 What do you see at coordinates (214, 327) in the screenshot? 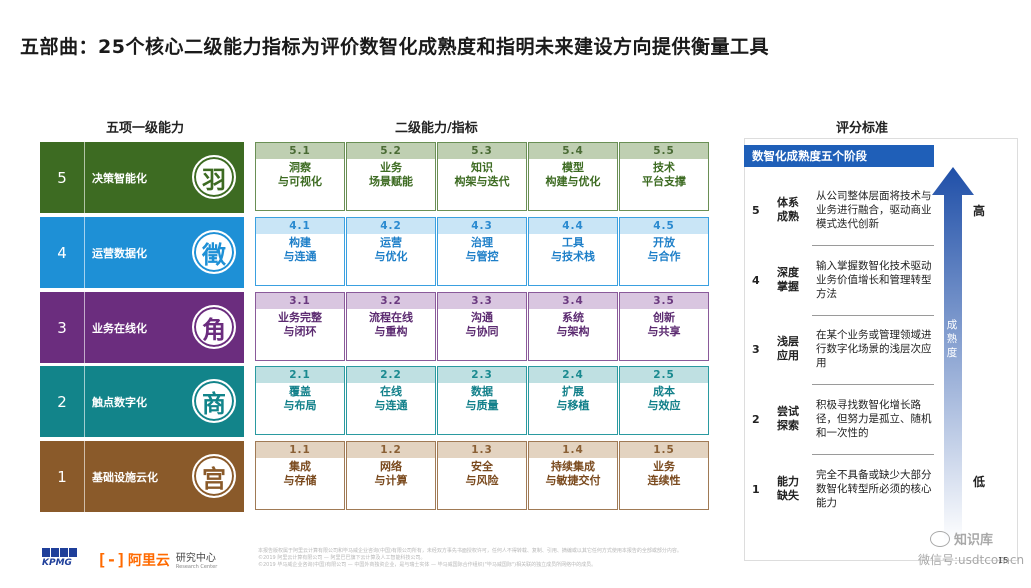
I see `tier-seal-icon: 角` at bounding box center [214, 327].